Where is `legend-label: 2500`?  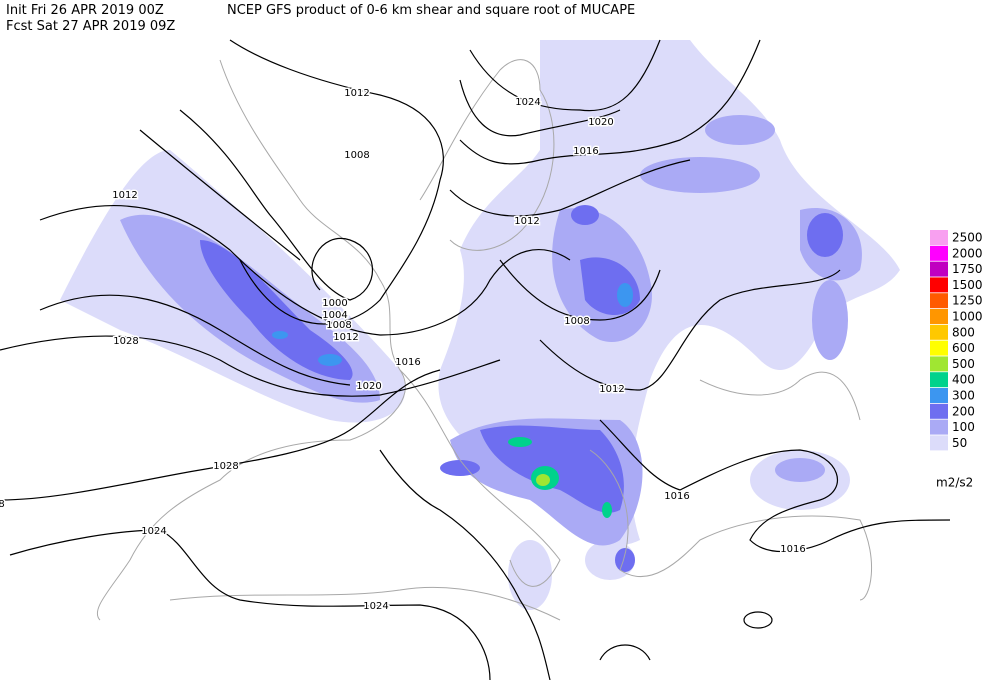
legend-label: 2500 is located at coordinates (967, 238).